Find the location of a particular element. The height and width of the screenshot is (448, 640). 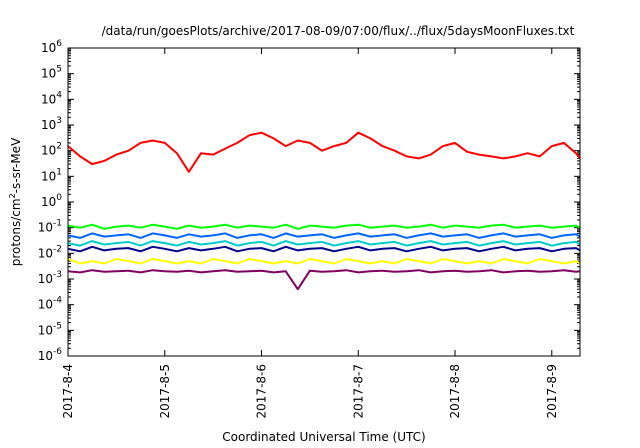

y-tick-label-exp: 2 is located at coordinates (59, 147).